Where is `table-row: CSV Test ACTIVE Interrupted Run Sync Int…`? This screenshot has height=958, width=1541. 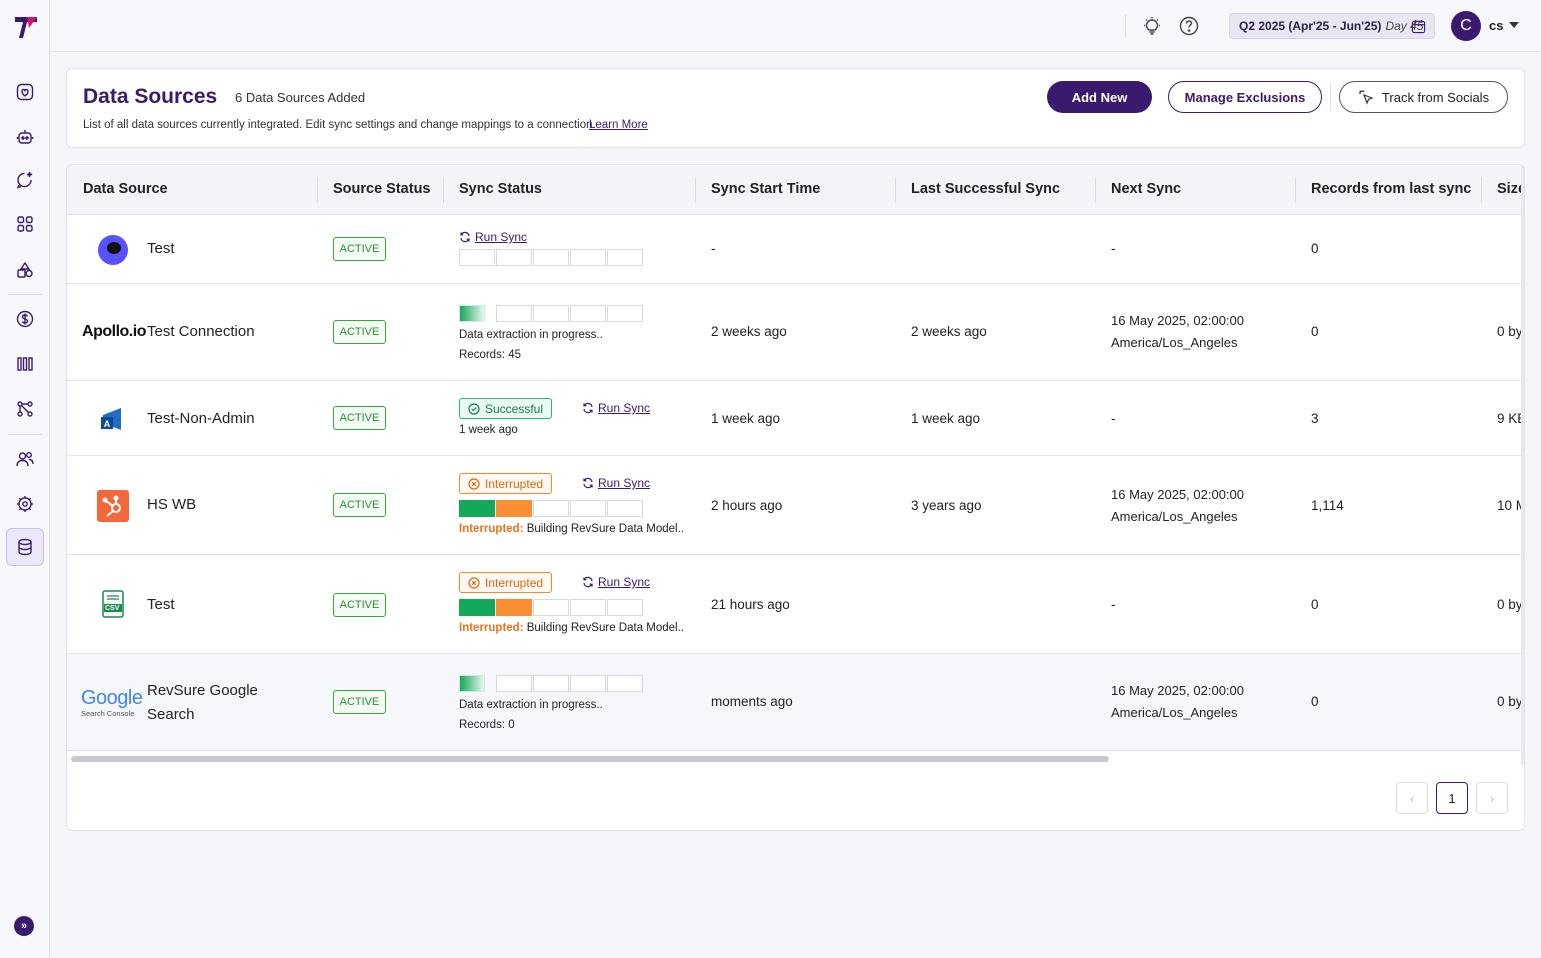 table-row: CSV Test ACTIVE Interrupted Run Sync Int… is located at coordinates (795, 604).